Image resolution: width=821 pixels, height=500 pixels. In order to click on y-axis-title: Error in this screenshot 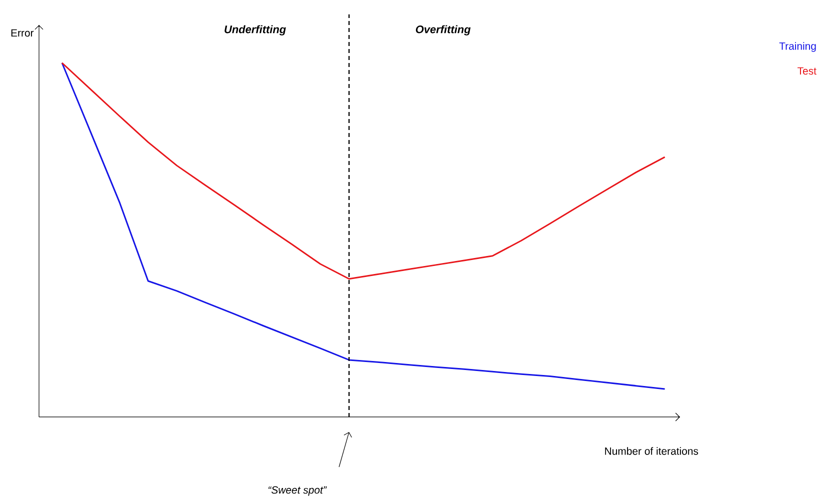, I will do `click(22, 33)`.